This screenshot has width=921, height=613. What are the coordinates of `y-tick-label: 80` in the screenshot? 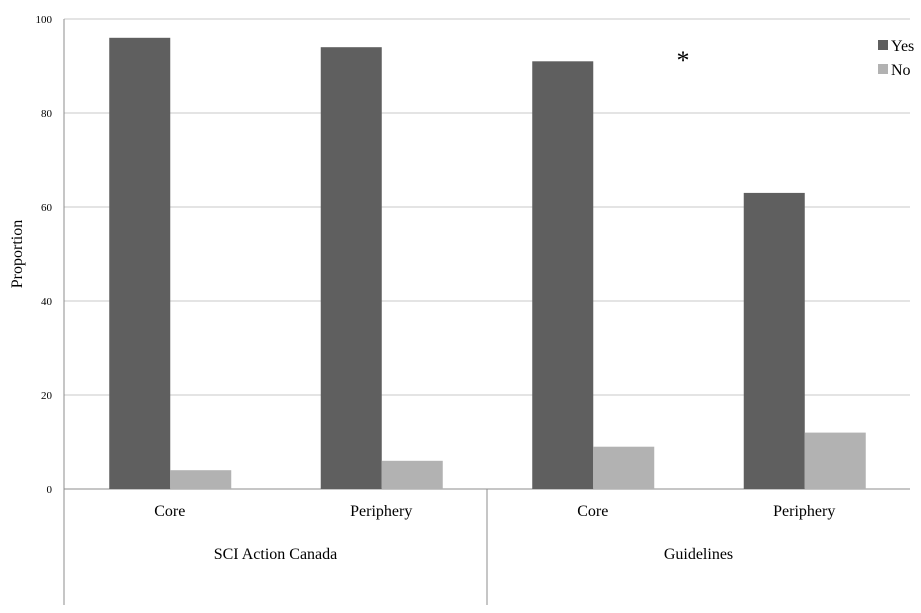 It's located at (47, 114).